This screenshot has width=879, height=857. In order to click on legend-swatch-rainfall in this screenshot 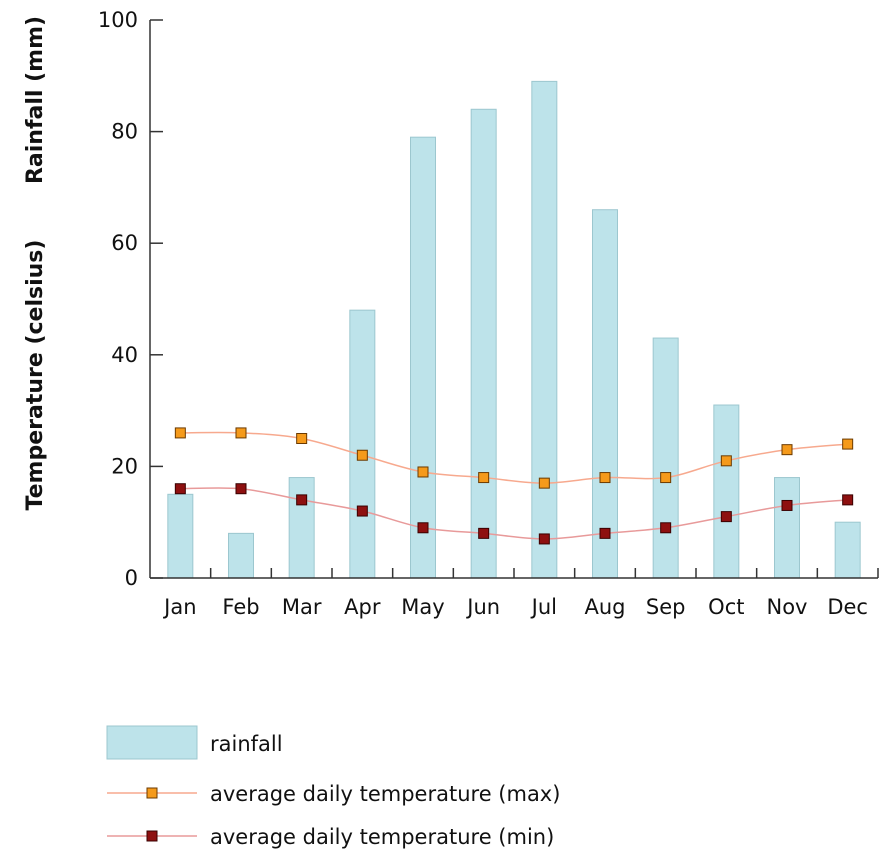, I will do `click(152, 742)`.